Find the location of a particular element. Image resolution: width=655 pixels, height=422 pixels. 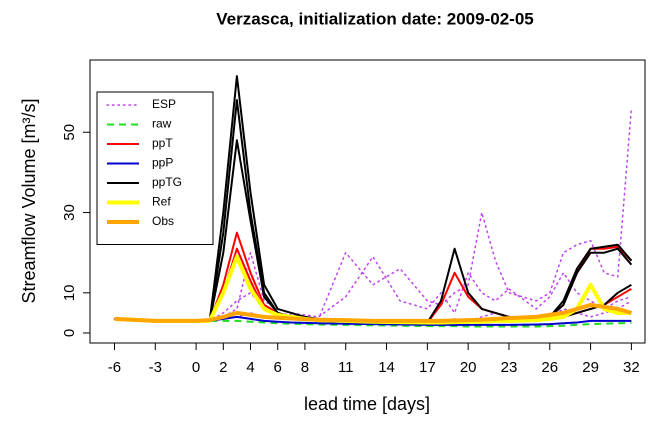

x-tick-label: 17 is located at coordinates (427, 367).